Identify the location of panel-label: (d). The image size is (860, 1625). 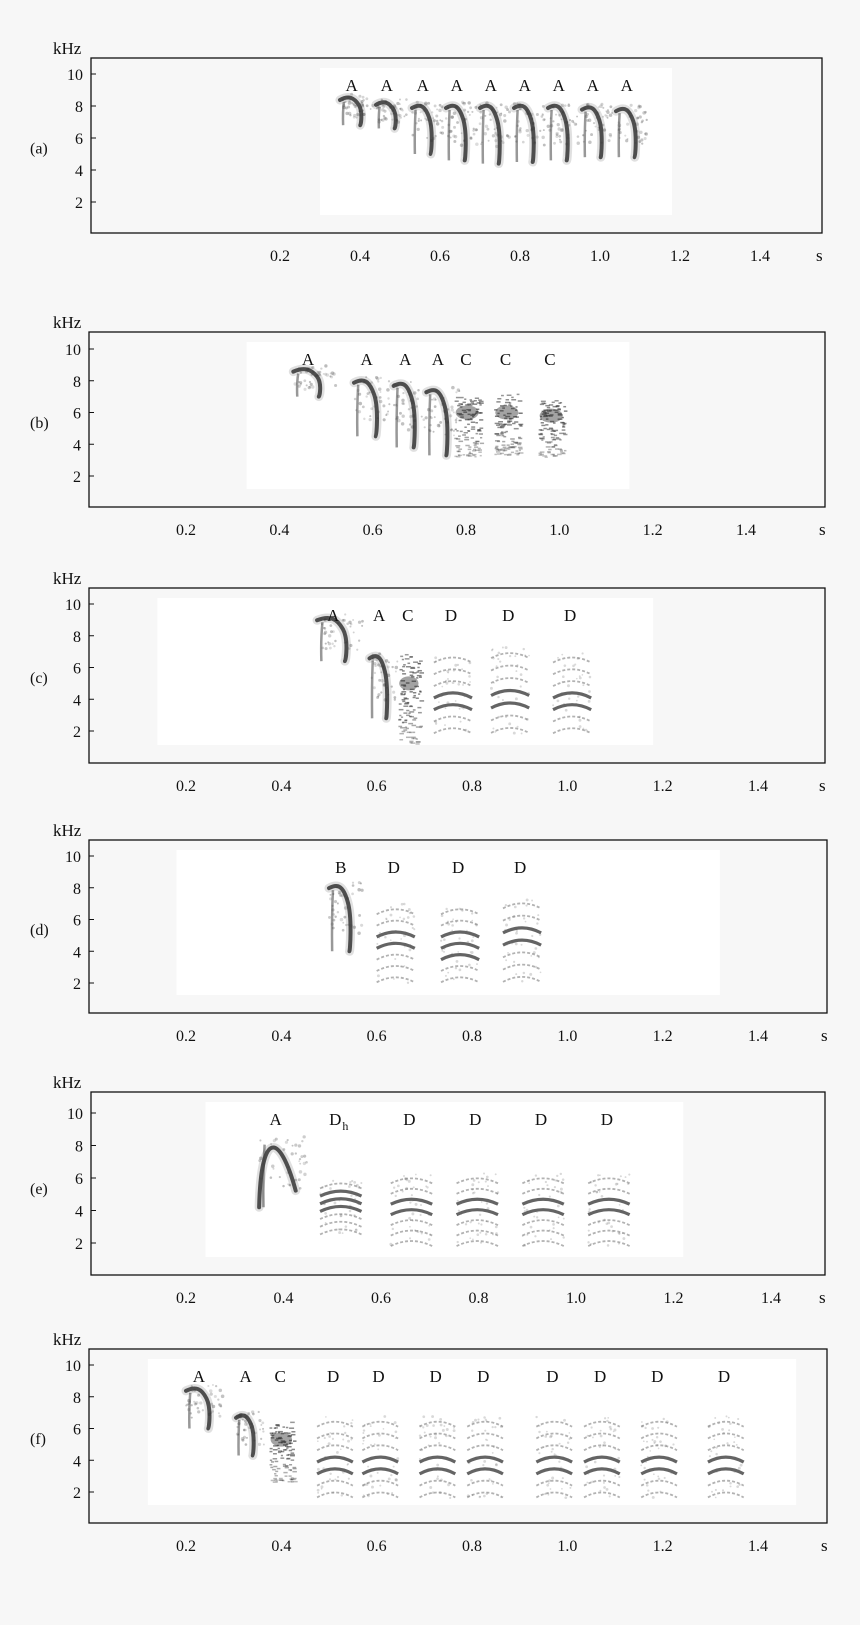
(39, 930).